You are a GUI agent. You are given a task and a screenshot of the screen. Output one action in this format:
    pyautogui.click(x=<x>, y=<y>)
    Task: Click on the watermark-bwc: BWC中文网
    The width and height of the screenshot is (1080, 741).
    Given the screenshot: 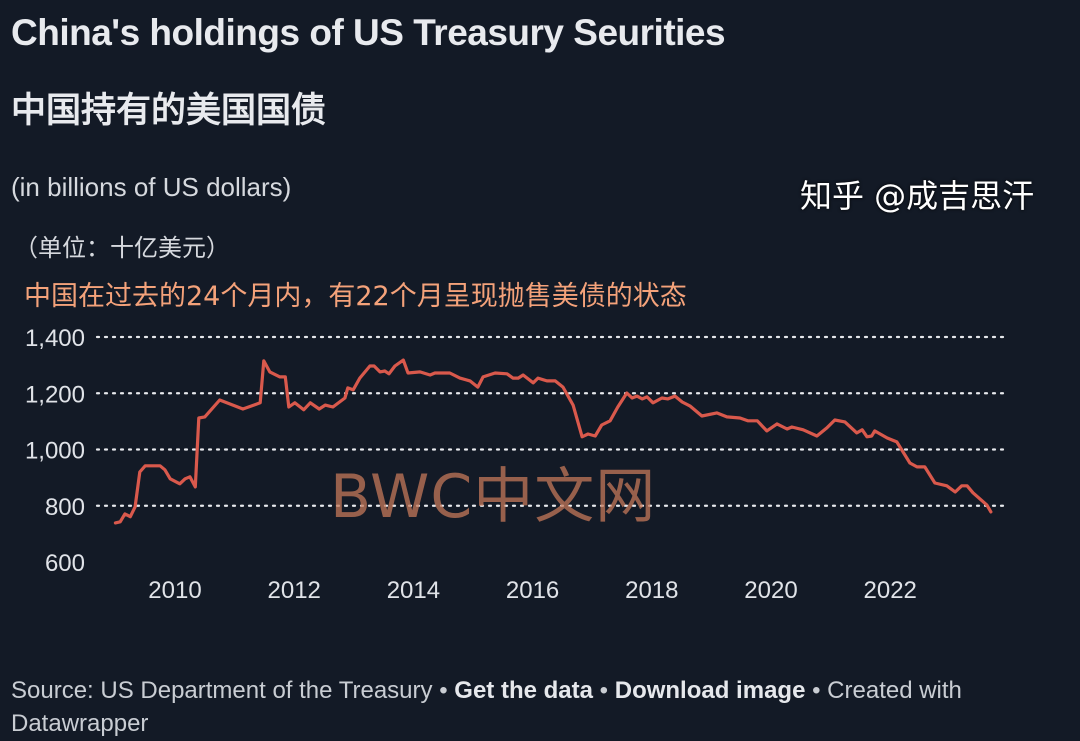 What is the action you would take?
    pyautogui.click(x=493, y=497)
    